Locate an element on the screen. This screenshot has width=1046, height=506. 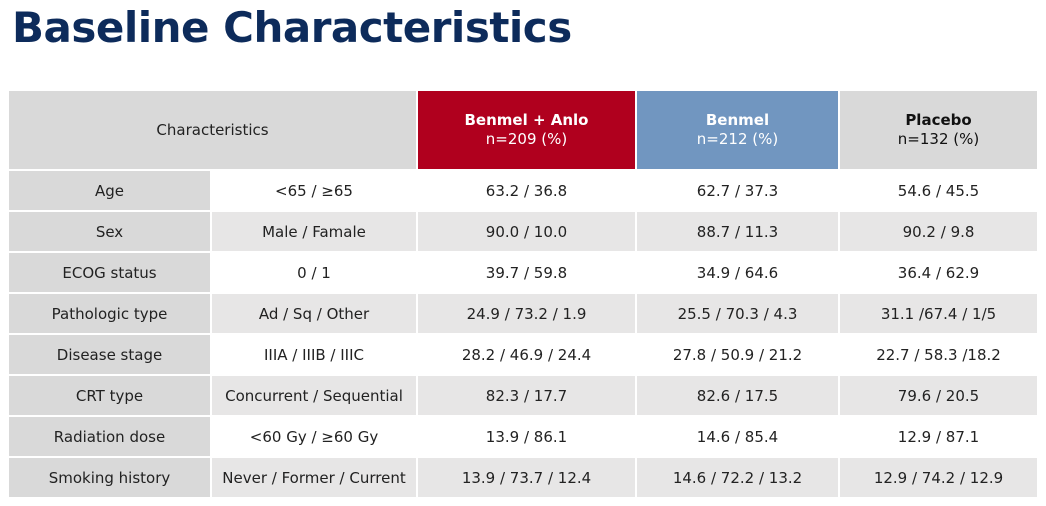
row-category: <65 / ≥65 is located at coordinates (315, 191).